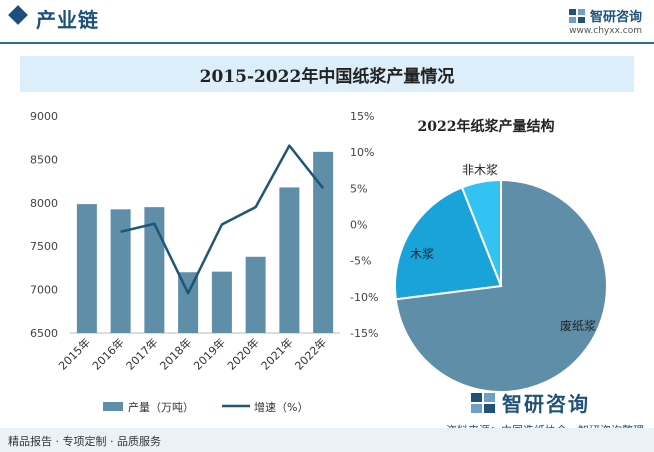  Describe the element at coordinates (44, 246) in the screenshot. I see `y-left-tick-label: 7500` at that location.